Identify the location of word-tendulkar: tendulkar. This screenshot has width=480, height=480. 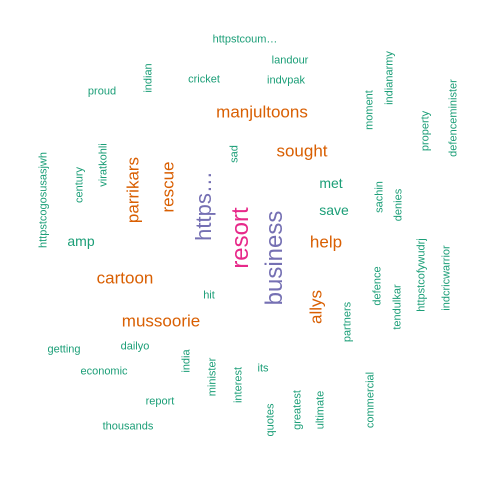
(397, 307).